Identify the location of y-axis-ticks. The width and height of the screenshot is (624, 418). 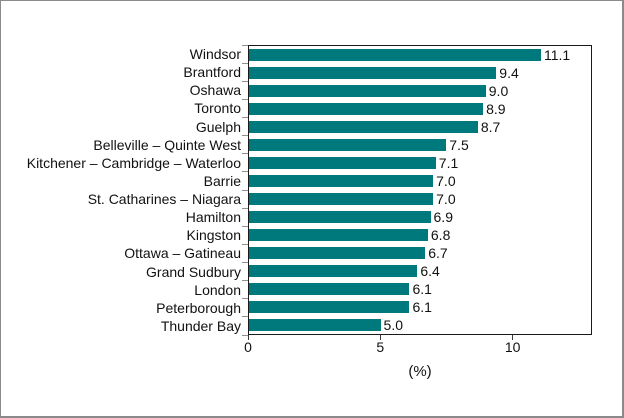
(245, 190).